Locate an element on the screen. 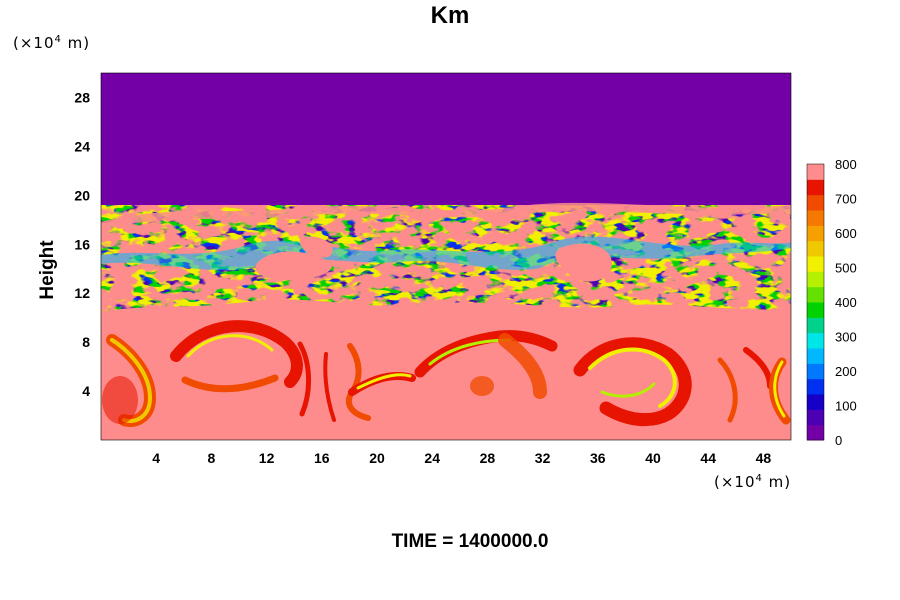 The width and height of the screenshot is (900, 600). y-tick-label: 4 is located at coordinates (86, 391).